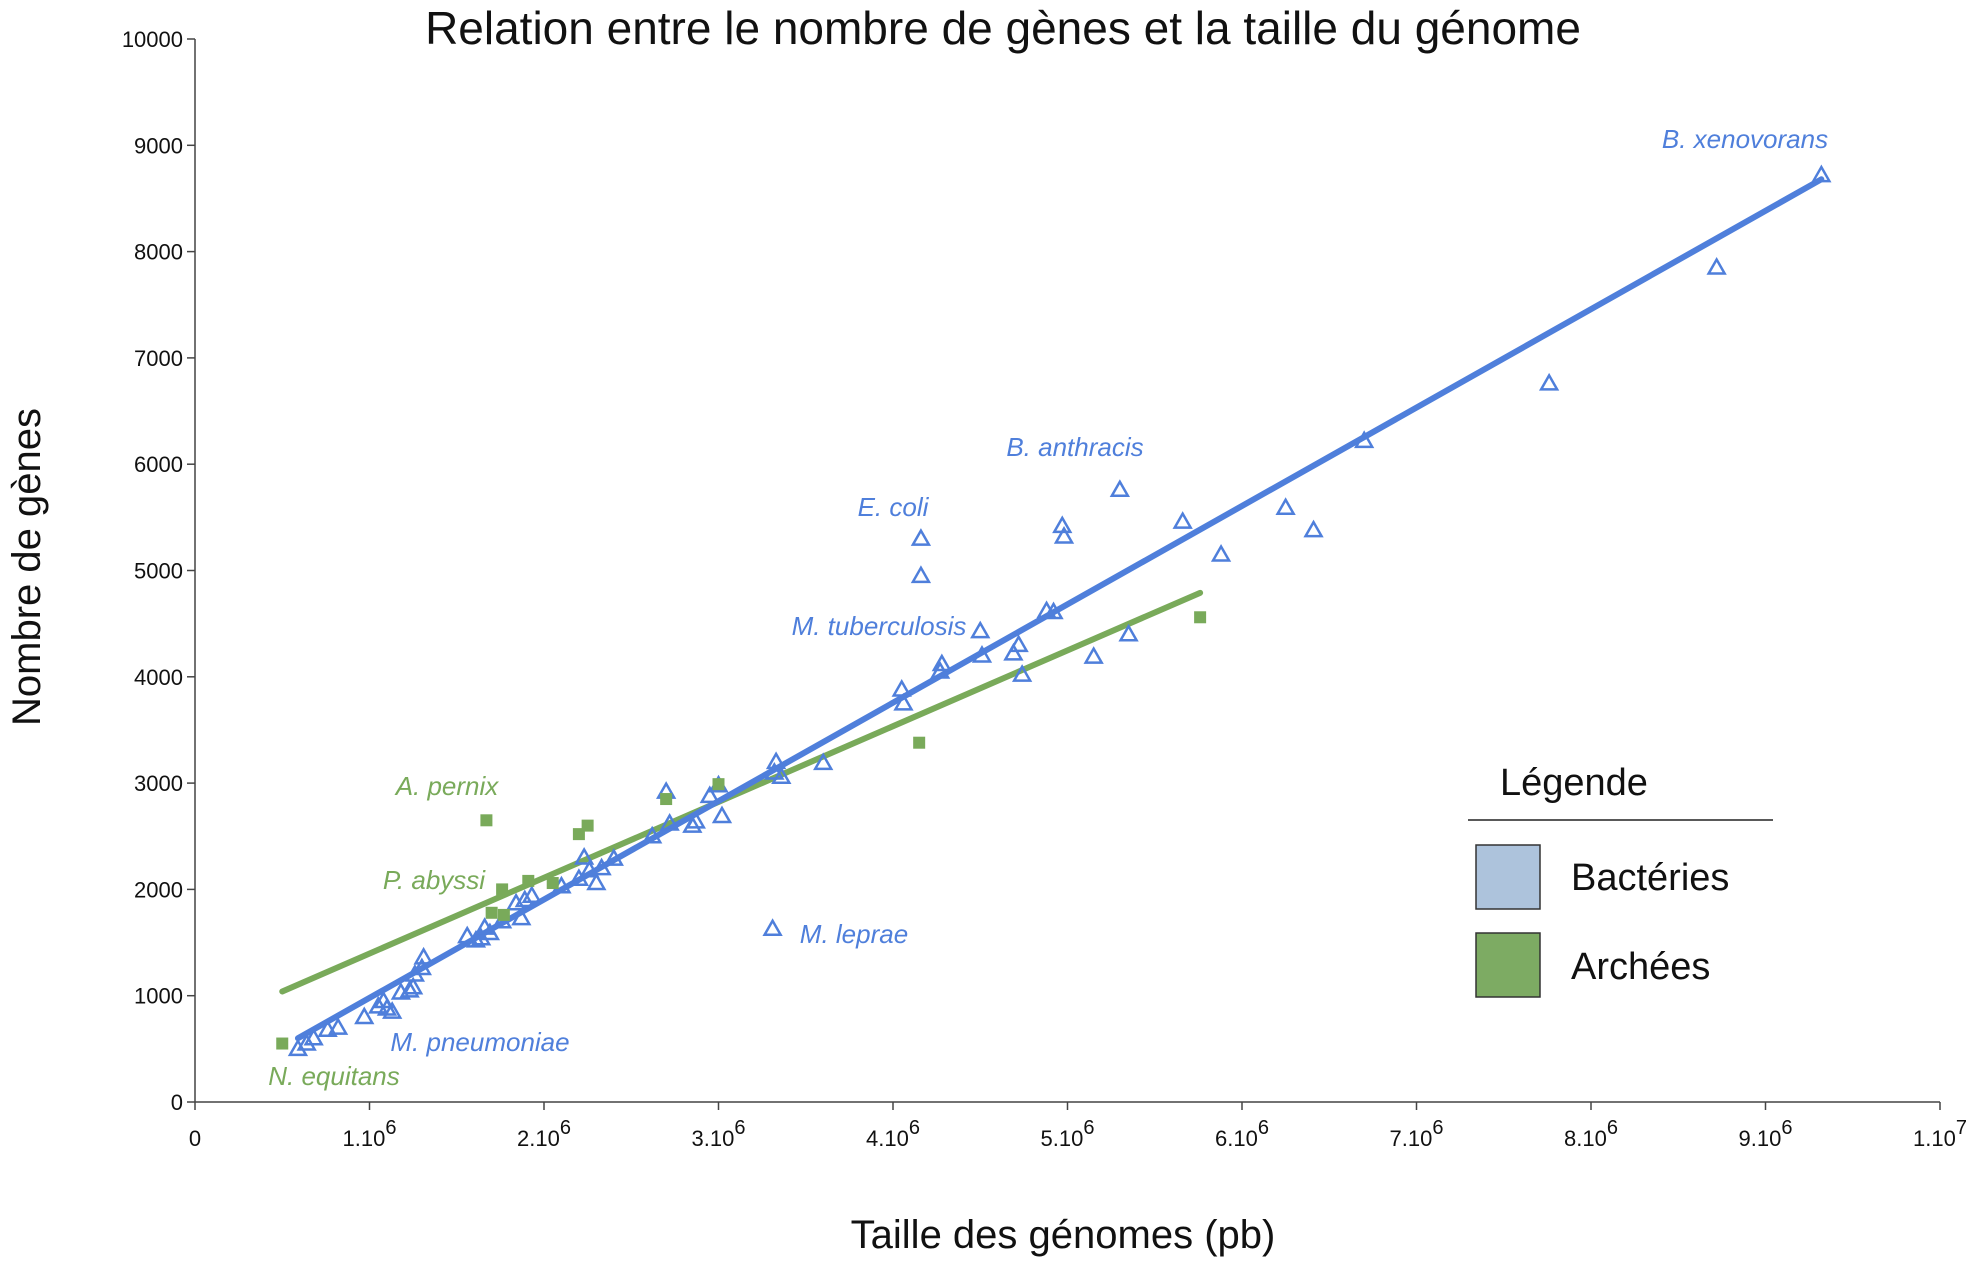 The height and width of the screenshot is (1268, 1972). What do you see at coordinates (1640, 967) in the screenshot?
I see `legend-label-archees: Archées` at bounding box center [1640, 967].